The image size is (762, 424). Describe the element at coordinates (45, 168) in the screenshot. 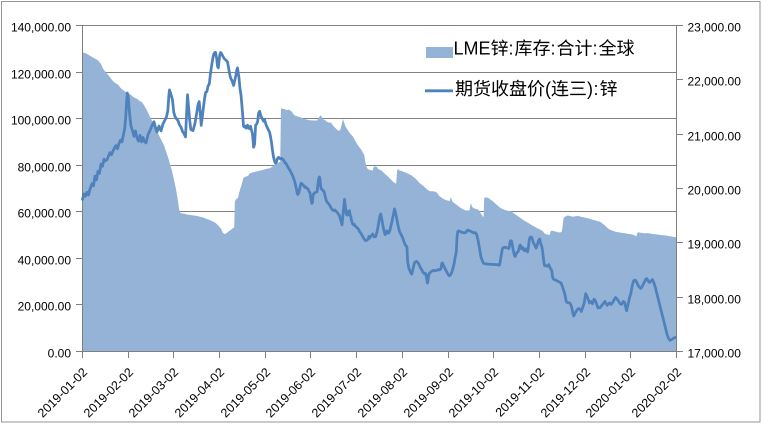

I see `svg-text: 80,000.00` at that location.